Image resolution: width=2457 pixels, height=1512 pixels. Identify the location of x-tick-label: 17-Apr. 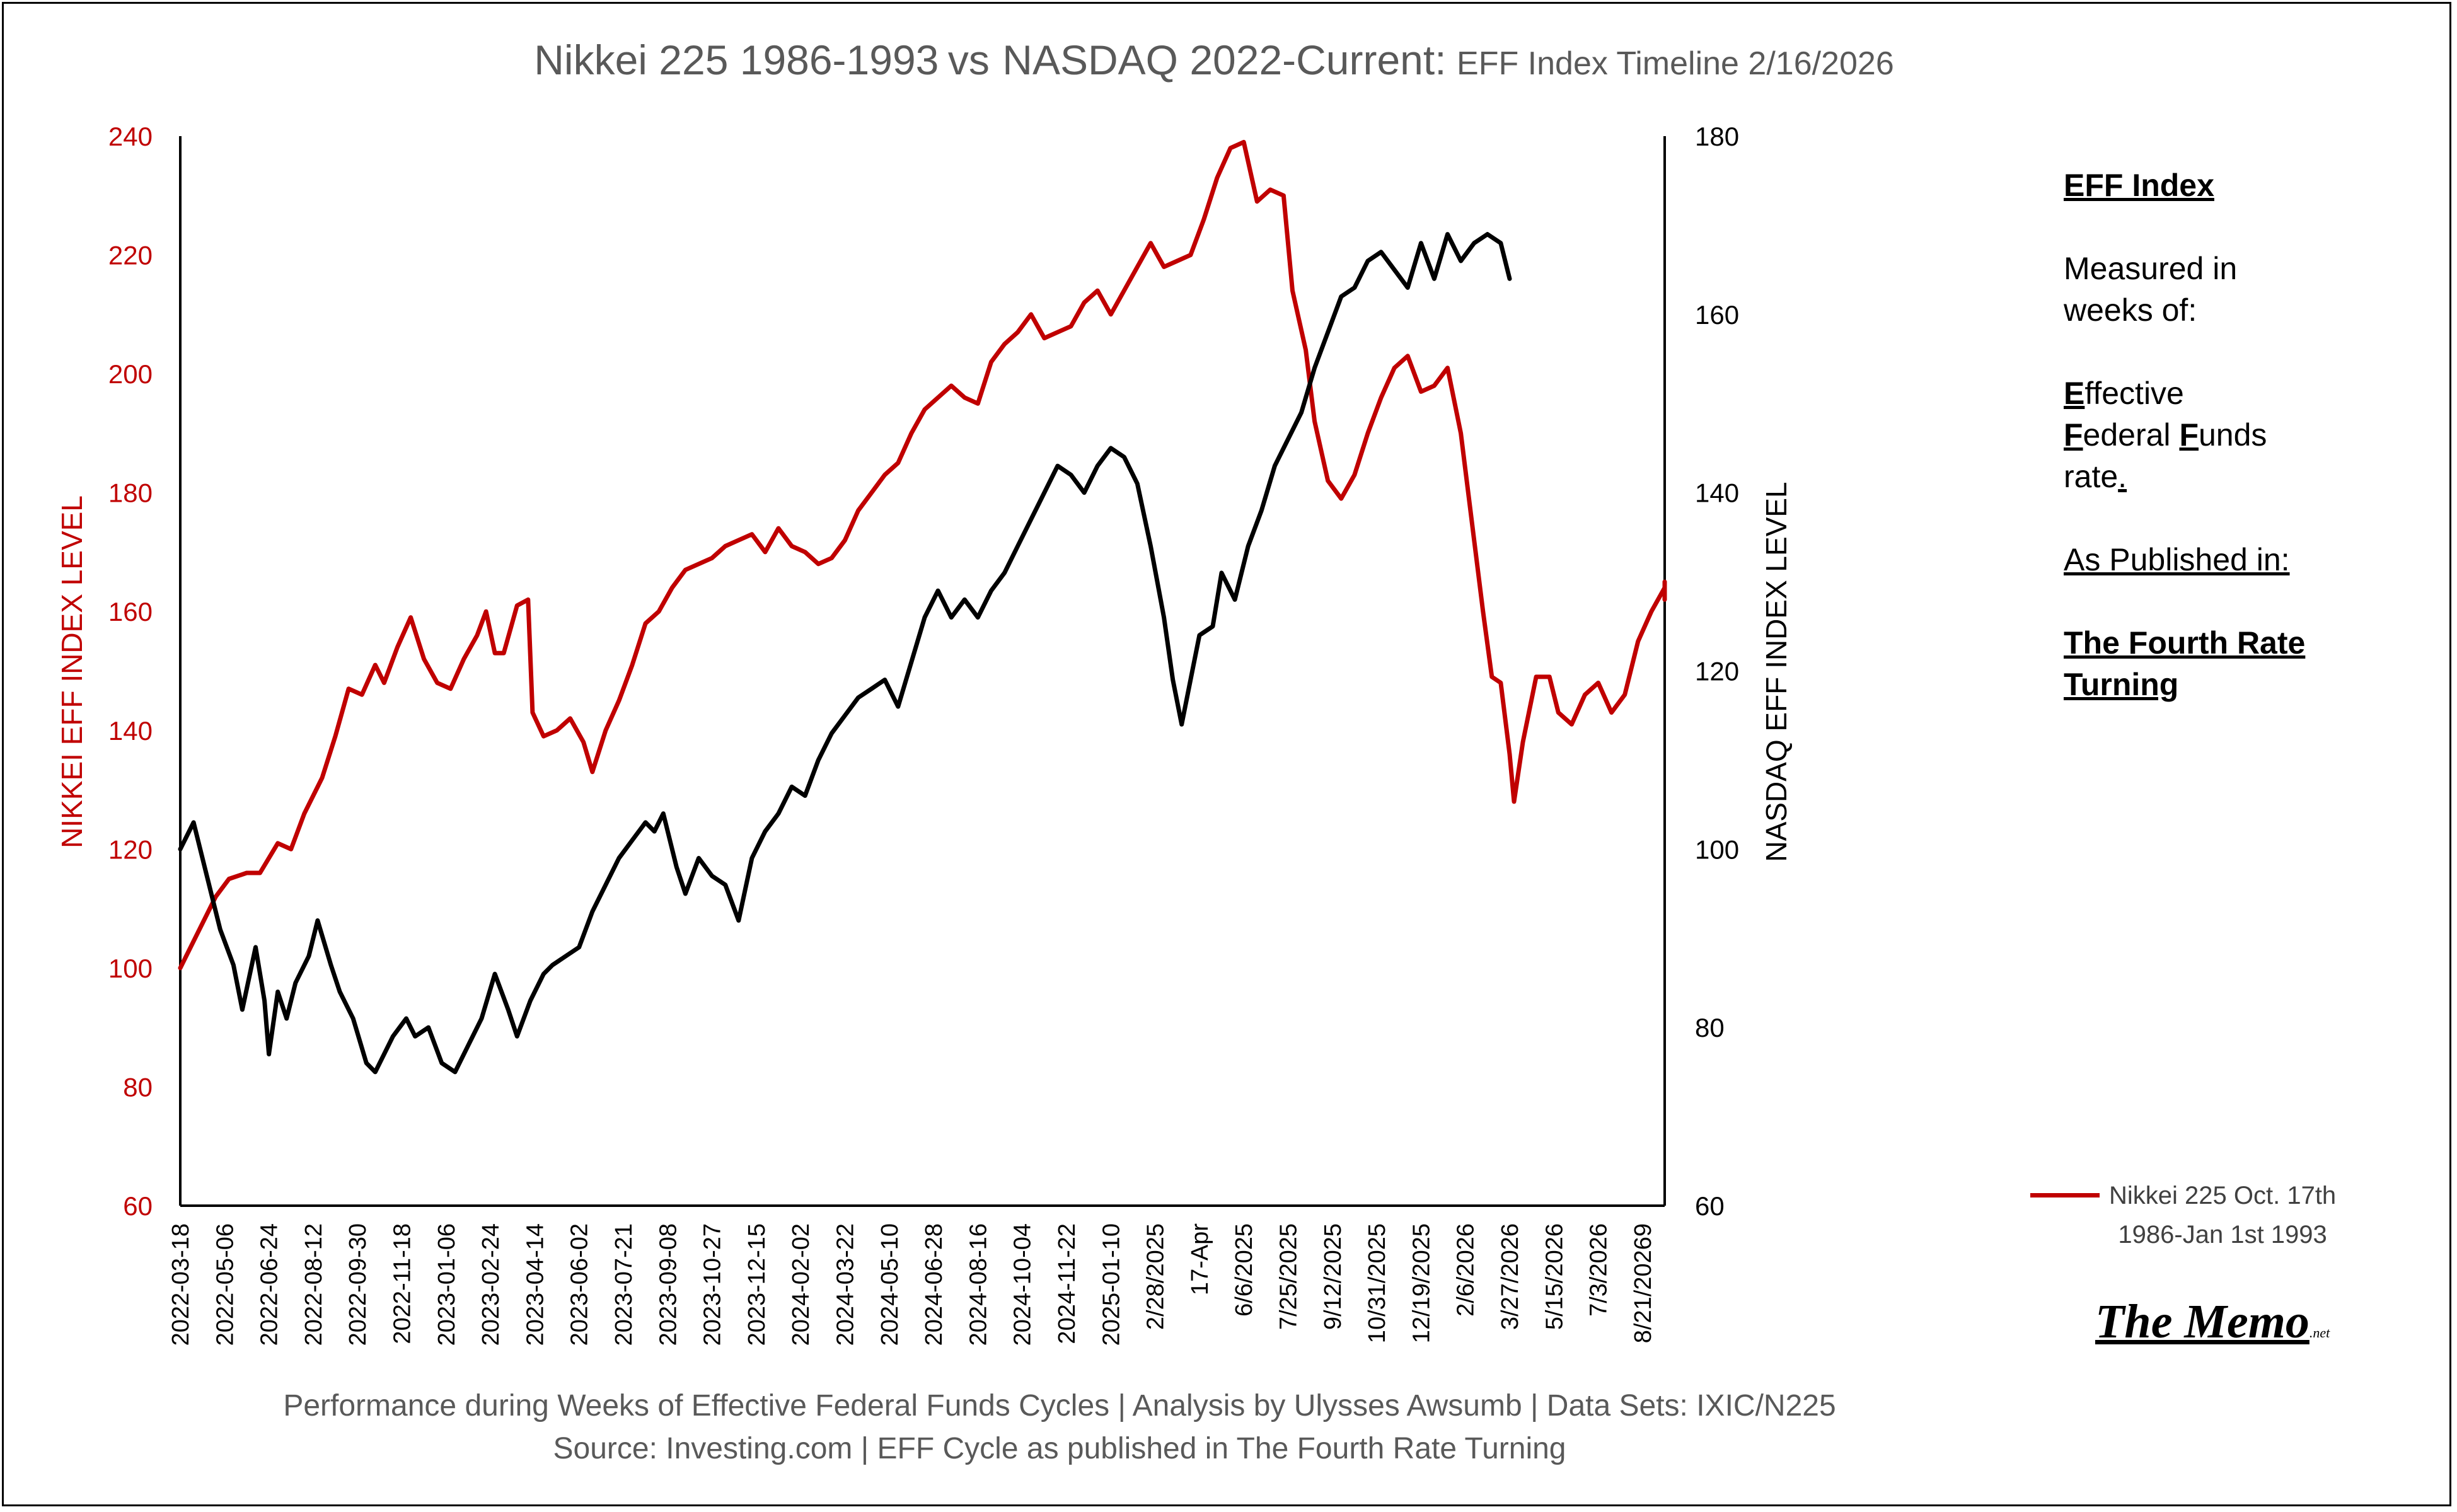
(1200, 1259).